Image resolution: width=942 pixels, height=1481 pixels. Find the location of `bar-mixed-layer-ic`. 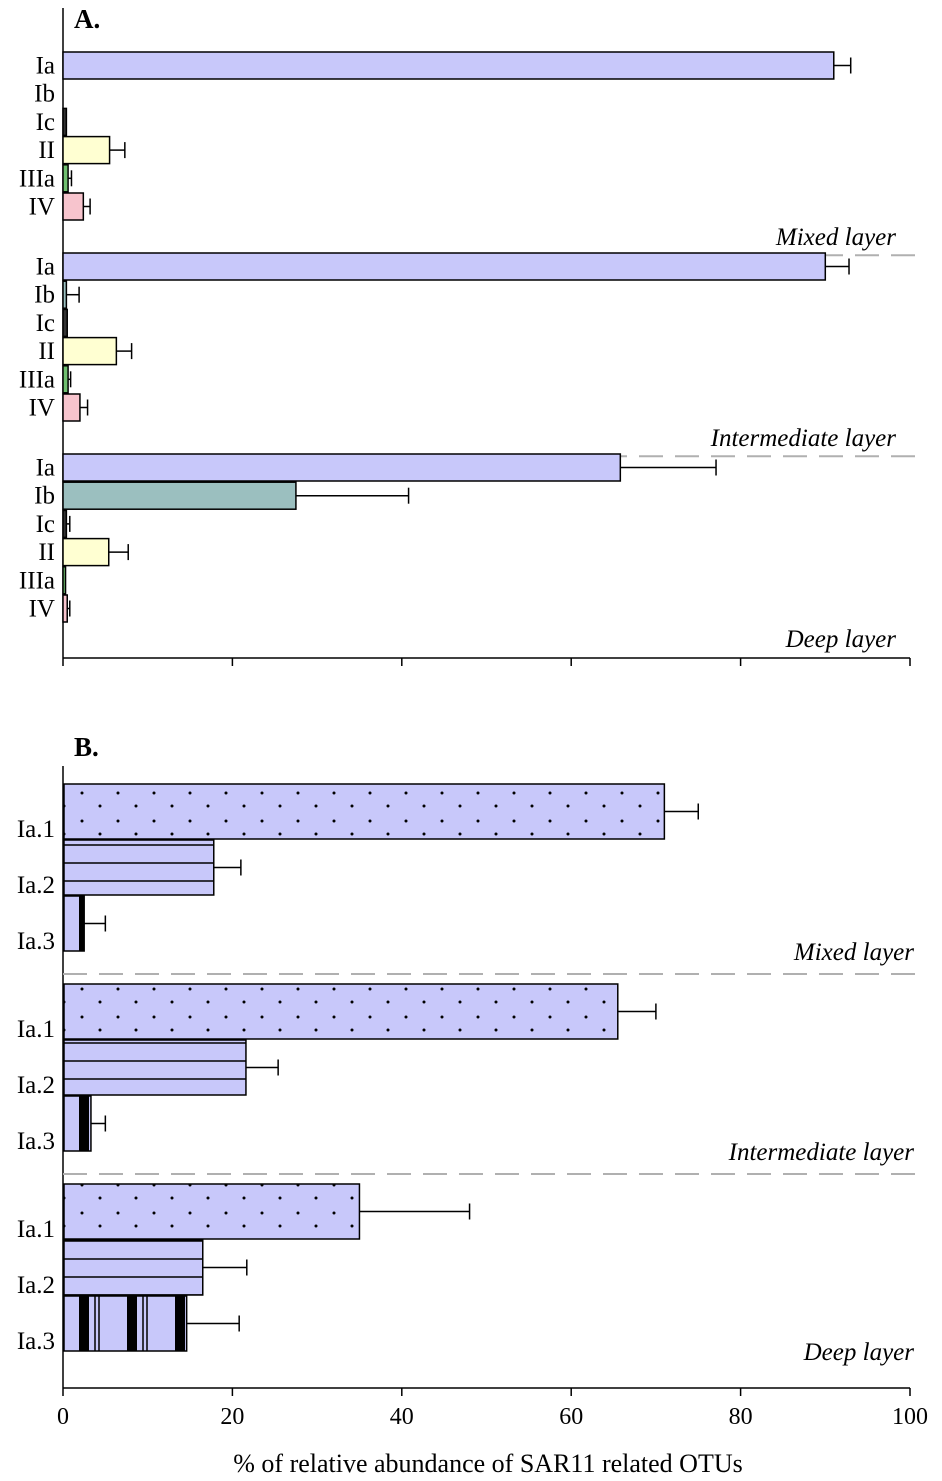

bar-mixed-layer-ic is located at coordinates (65, 122).